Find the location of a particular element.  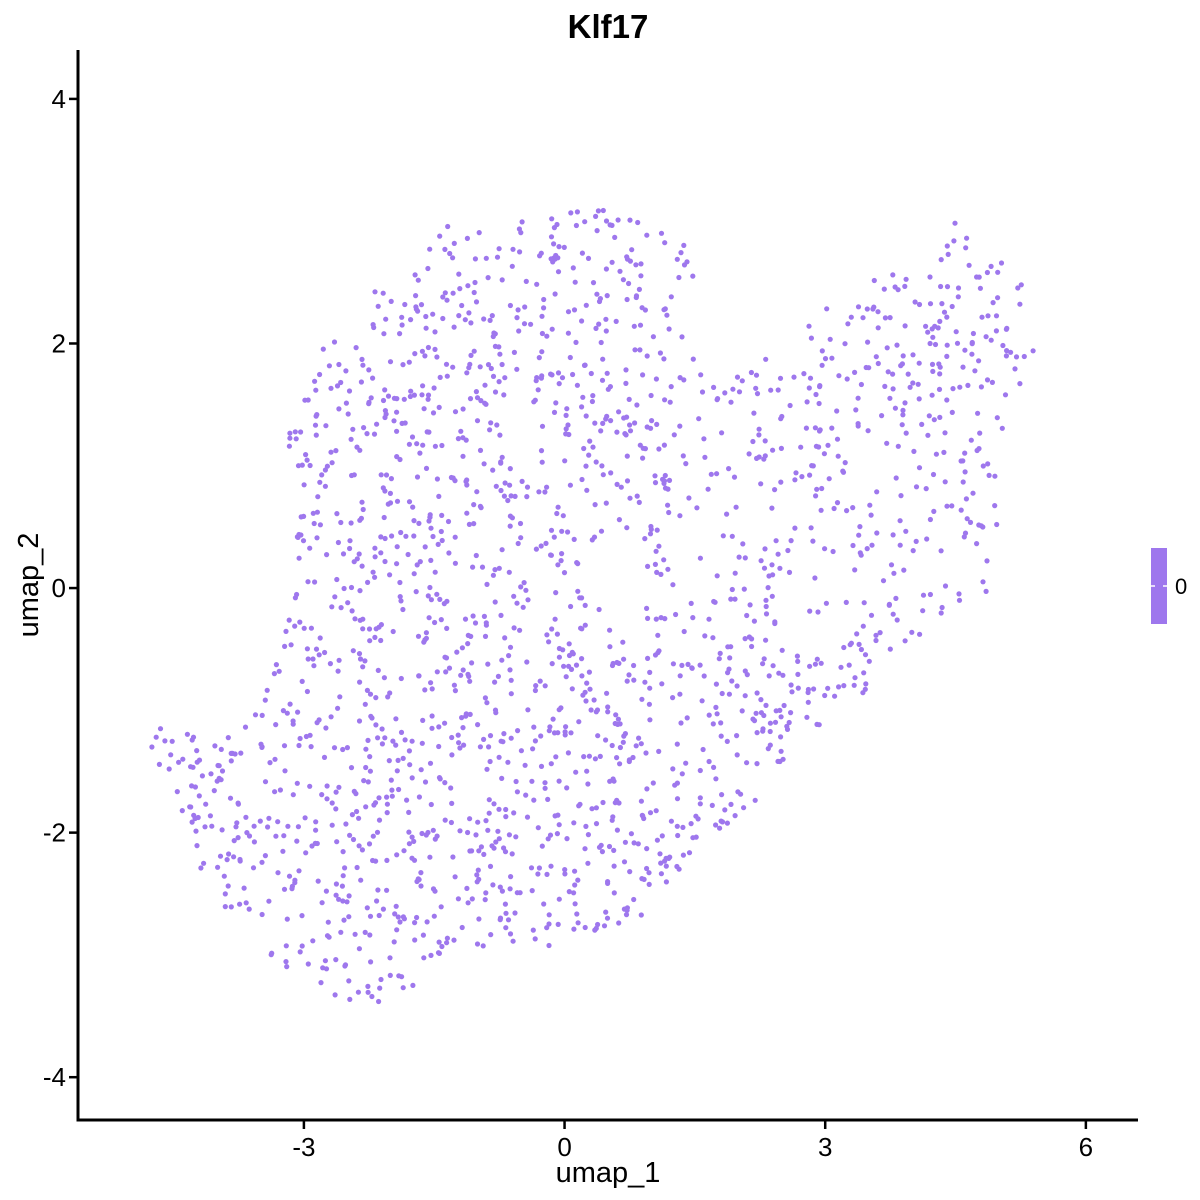

legend-colorbar: 0 is located at coordinates (1169, 586).